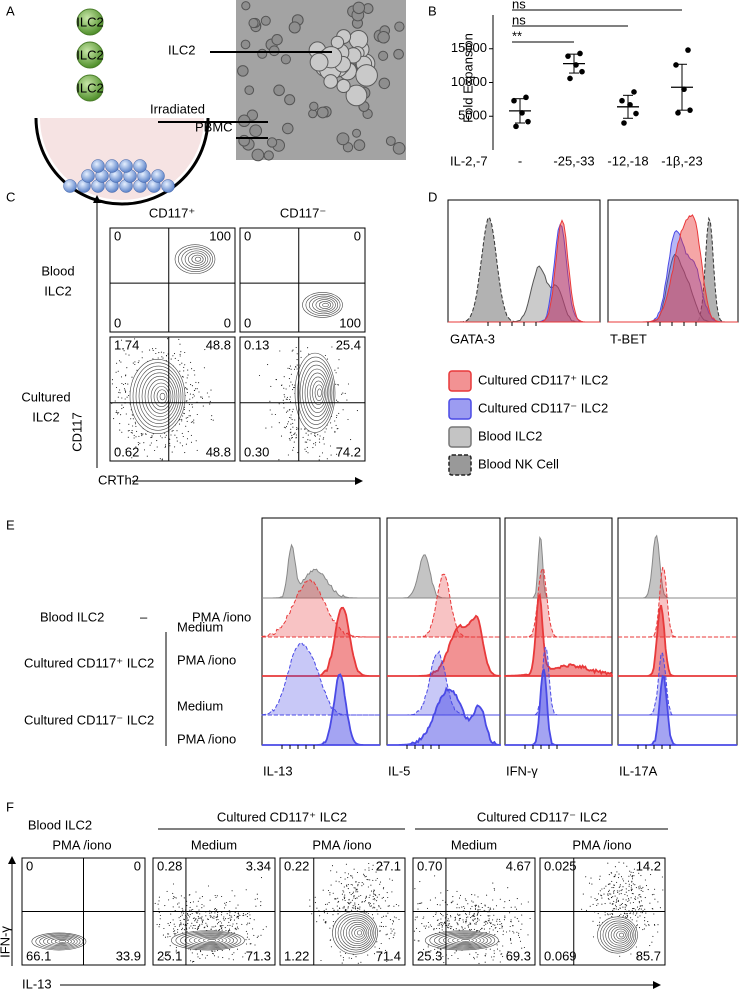  Describe the element at coordinates (676, 65) in the screenshot. I see `data-point` at that location.